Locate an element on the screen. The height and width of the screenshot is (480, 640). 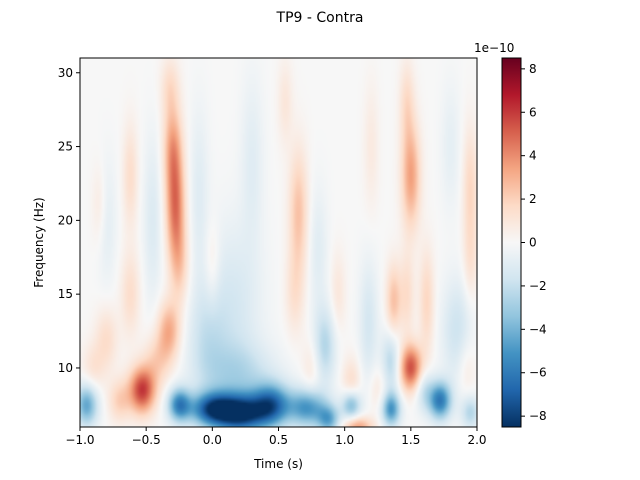
colorbar-tick-label: 8 is located at coordinates (533, 69).